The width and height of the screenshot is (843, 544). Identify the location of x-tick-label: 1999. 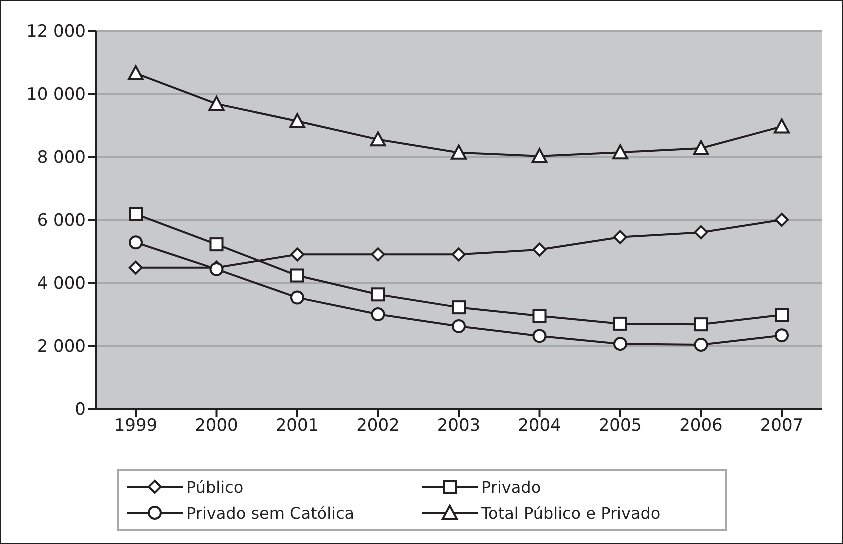
(136, 426).